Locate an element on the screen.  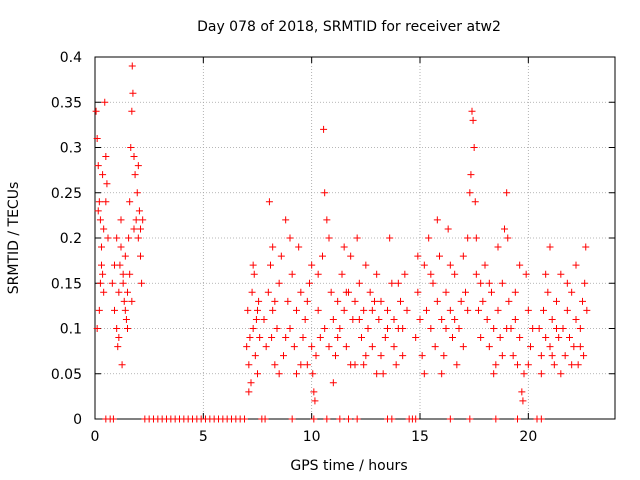
y-tick-label: 0 is located at coordinates (77, 420).